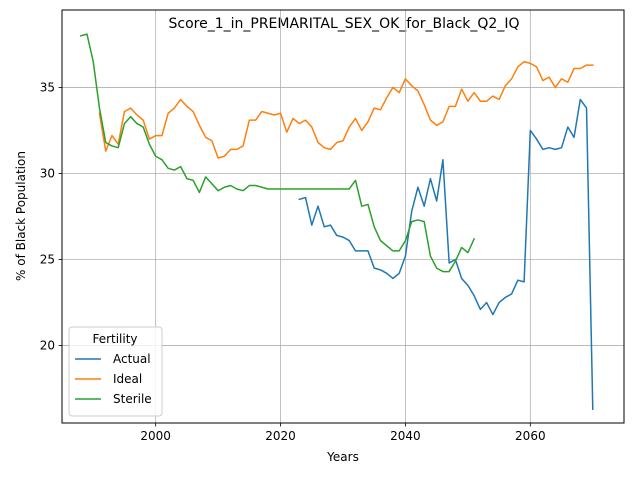 Image resolution: width=640 pixels, height=484 pixels. Describe the element at coordinates (132, 399) in the screenshot. I see `legend-label-sterile: Sterile` at that location.